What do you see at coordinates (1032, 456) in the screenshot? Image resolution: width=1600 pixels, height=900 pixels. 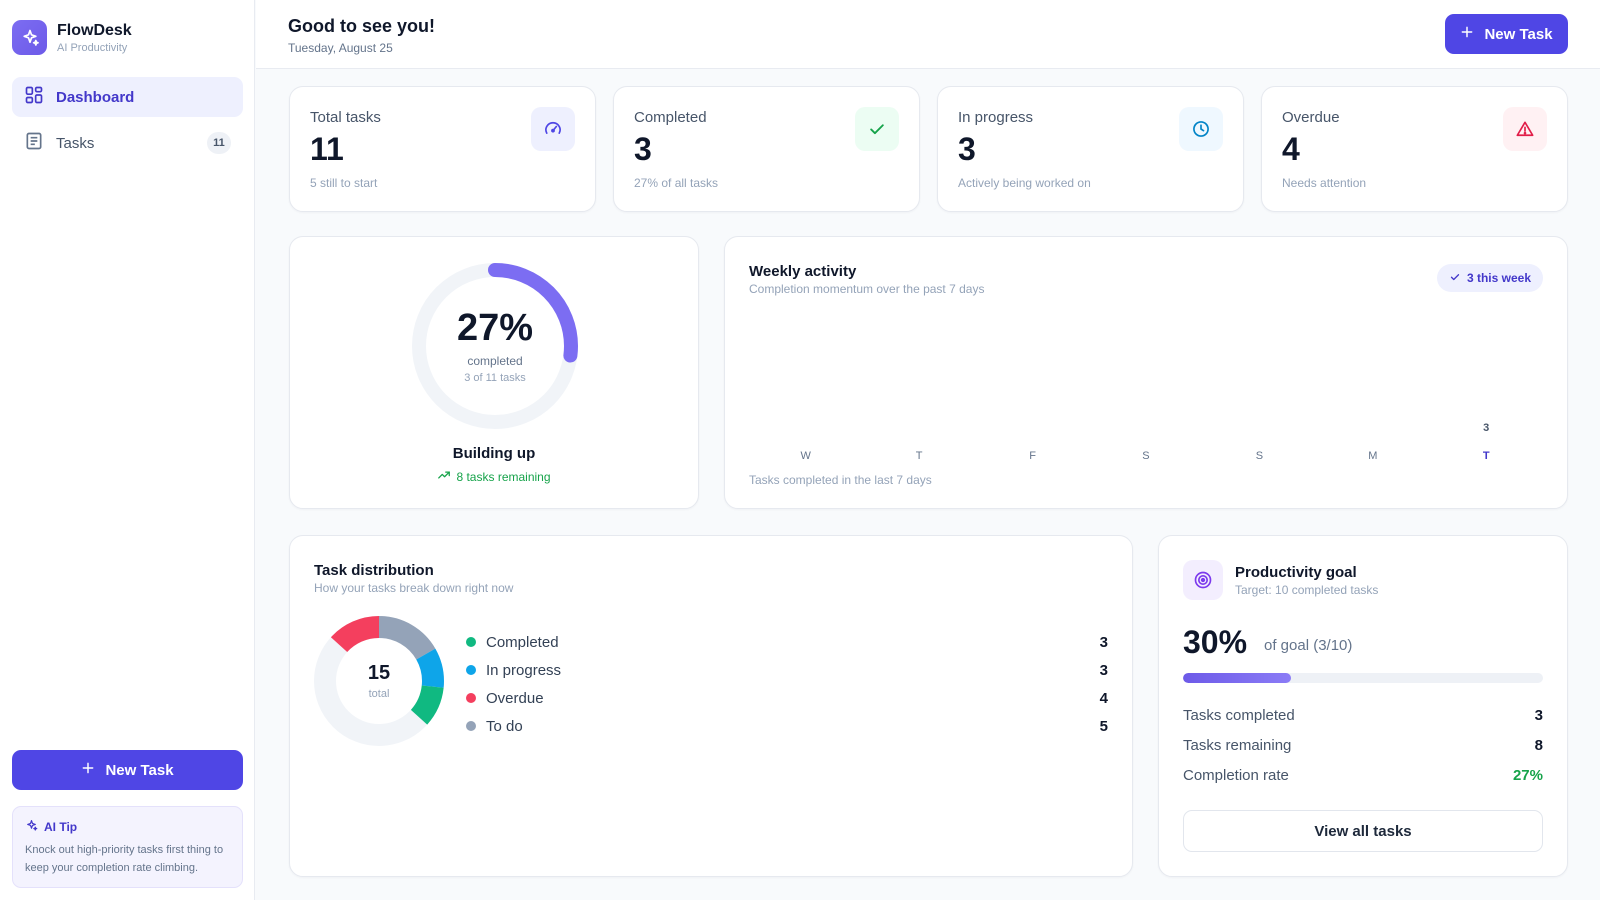 I see `bar-day-label: F` at bounding box center [1032, 456].